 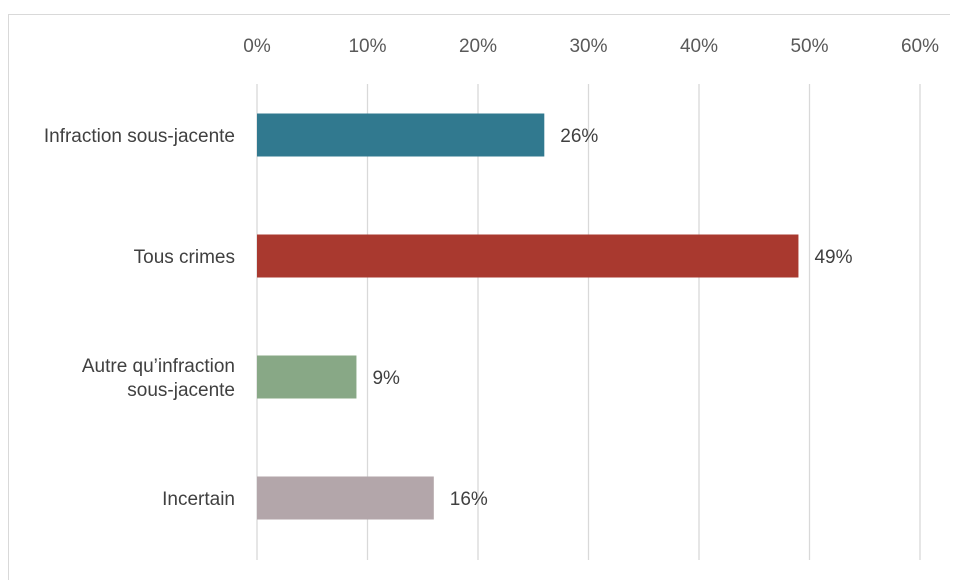 What do you see at coordinates (920, 46) in the screenshot?
I see `x-tick-label: 60%` at bounding box center [920, 46].